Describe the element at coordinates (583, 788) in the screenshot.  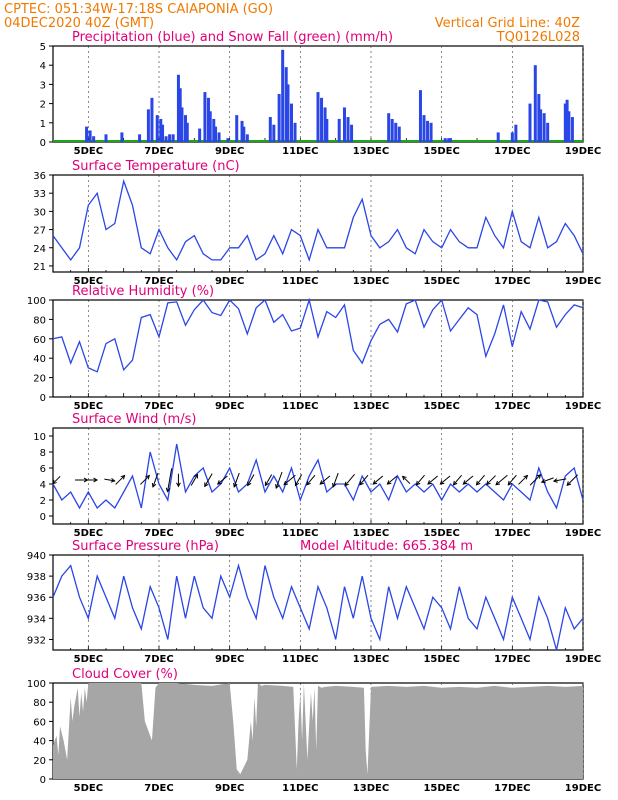
I see `cloud-xtick-label: 19DEC` at that location.